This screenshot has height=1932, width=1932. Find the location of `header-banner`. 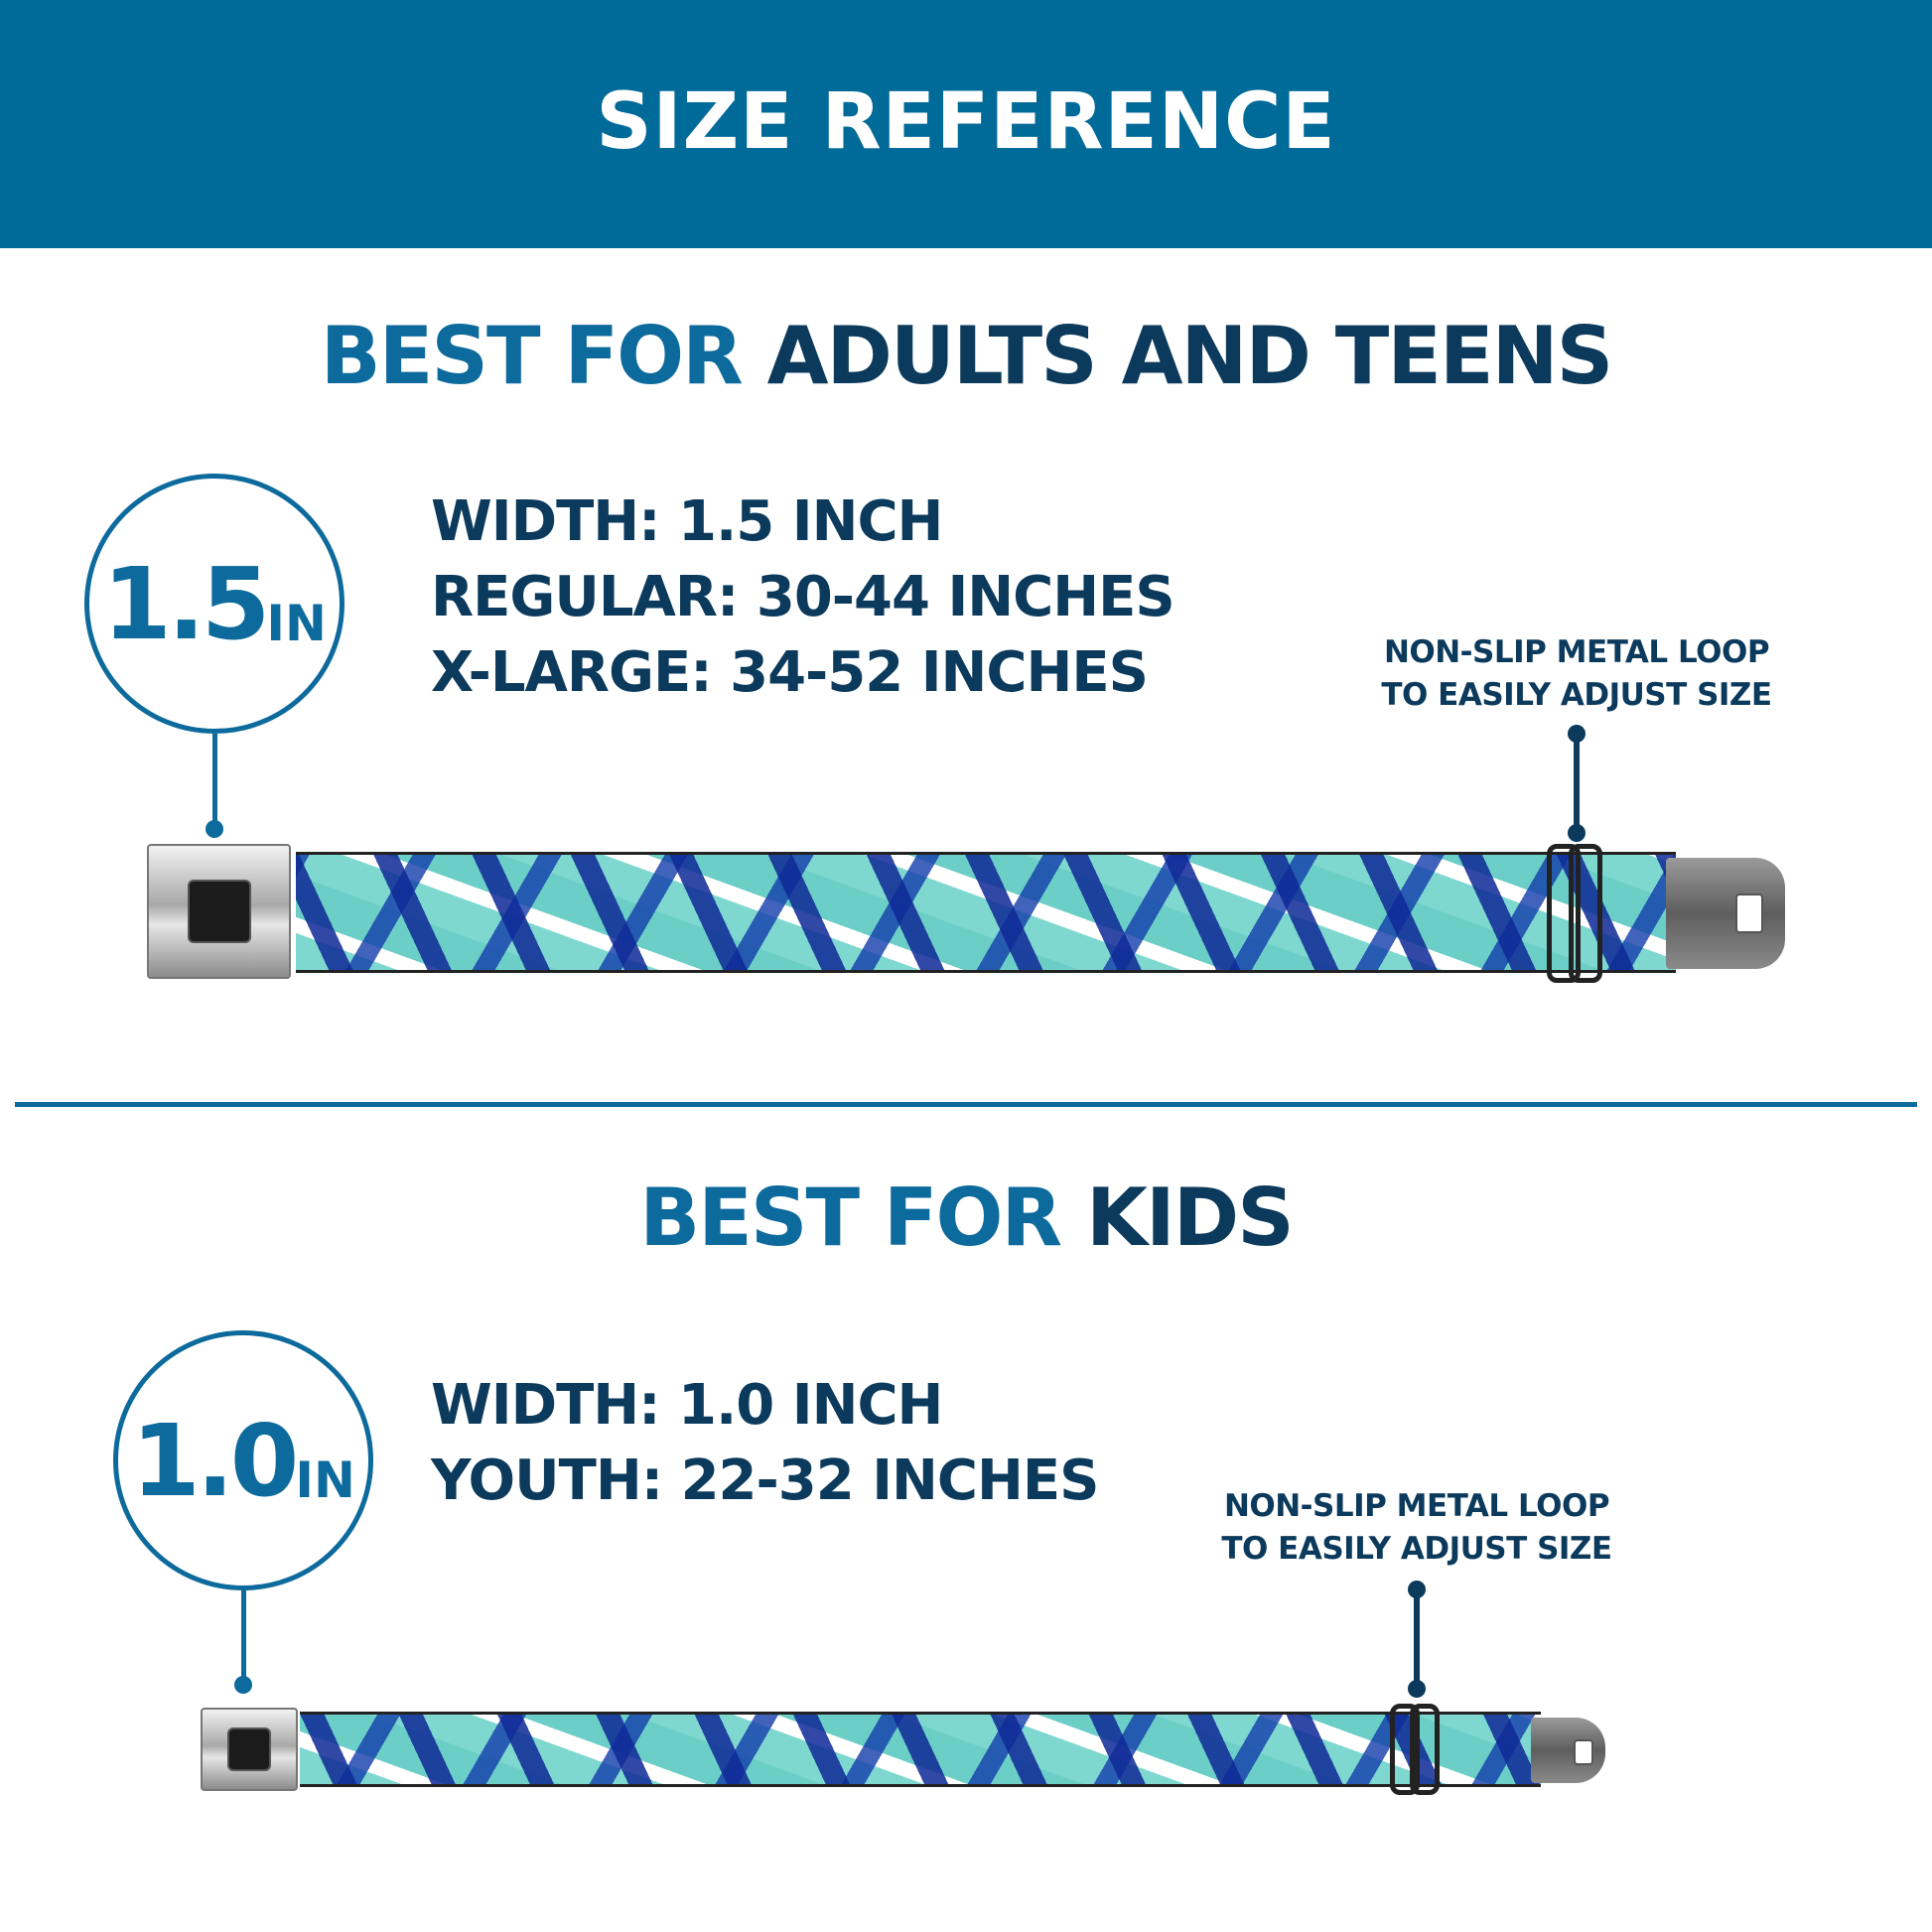

header-banner is located at coordinates (966, 124).